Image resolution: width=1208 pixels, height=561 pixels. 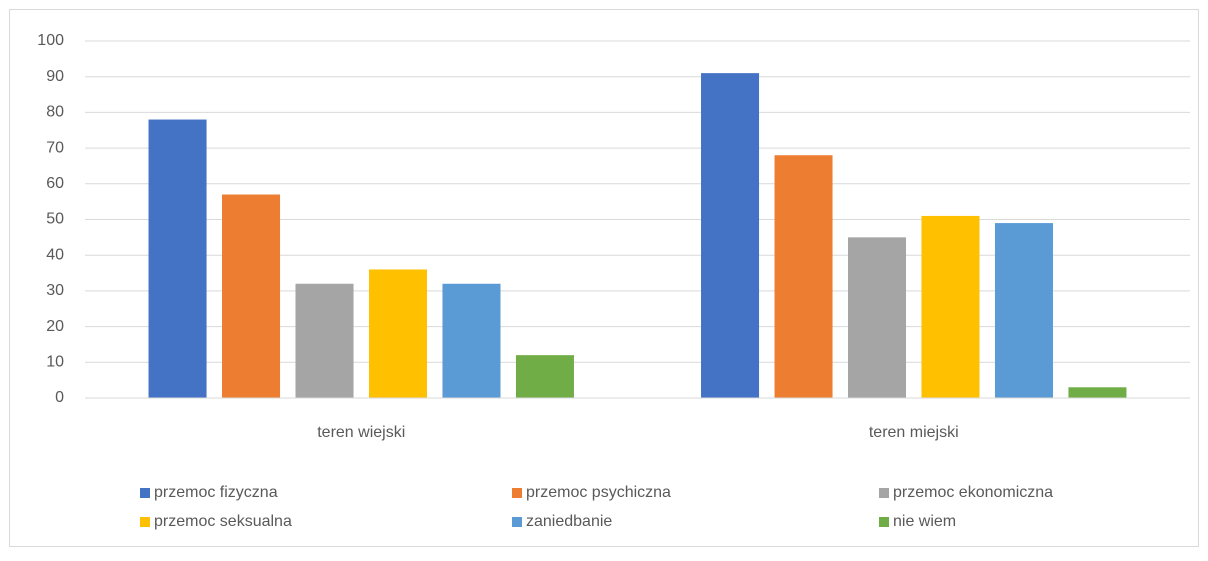 I want to click on y-tick-label: 80, so click(x=55, y=112).